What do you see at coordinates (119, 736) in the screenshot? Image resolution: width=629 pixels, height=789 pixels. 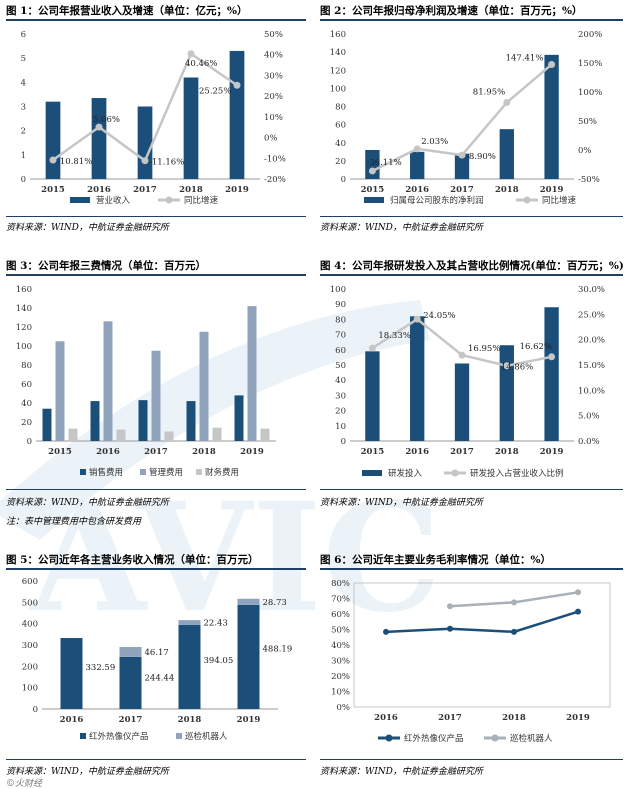 I see `fig5-legend-label: 红外热像仪产品` at bounding box center [119, 736].